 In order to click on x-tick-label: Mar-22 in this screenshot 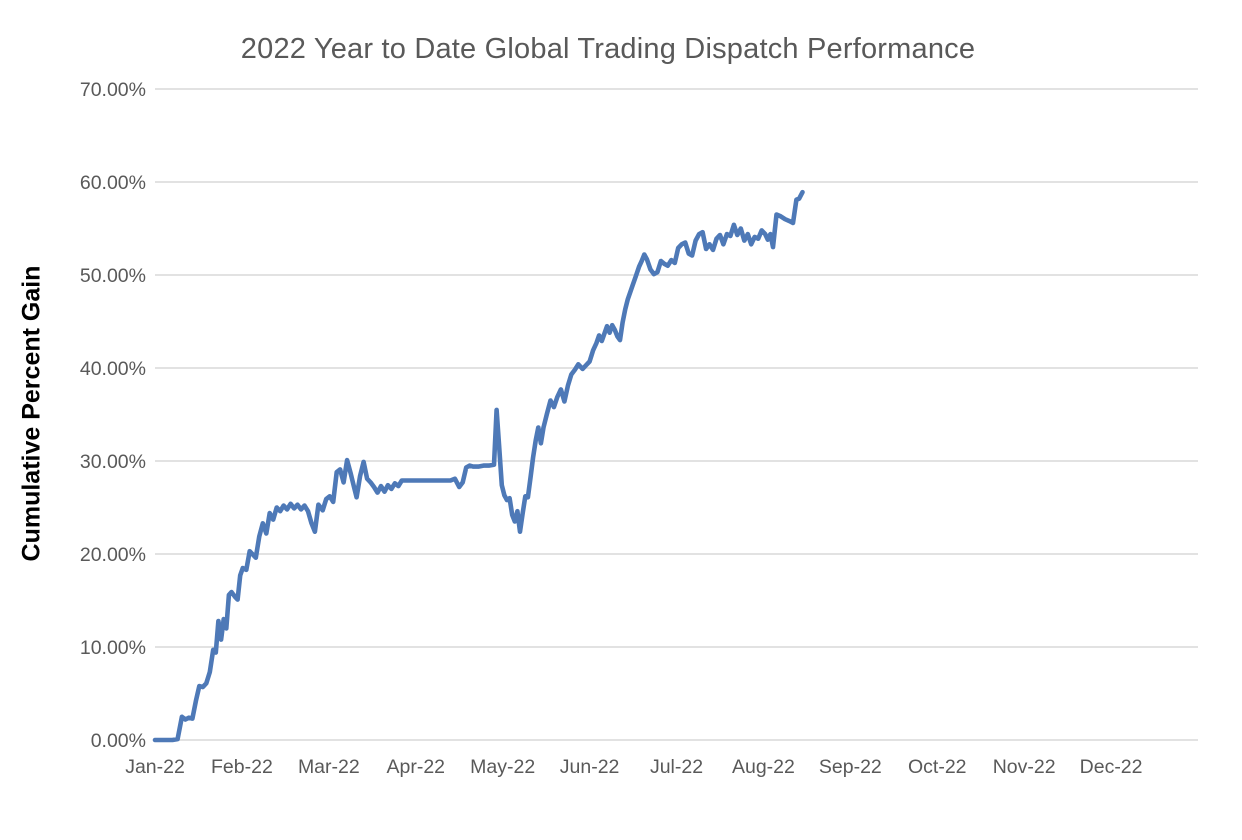, I will do `click(329, 767)`.